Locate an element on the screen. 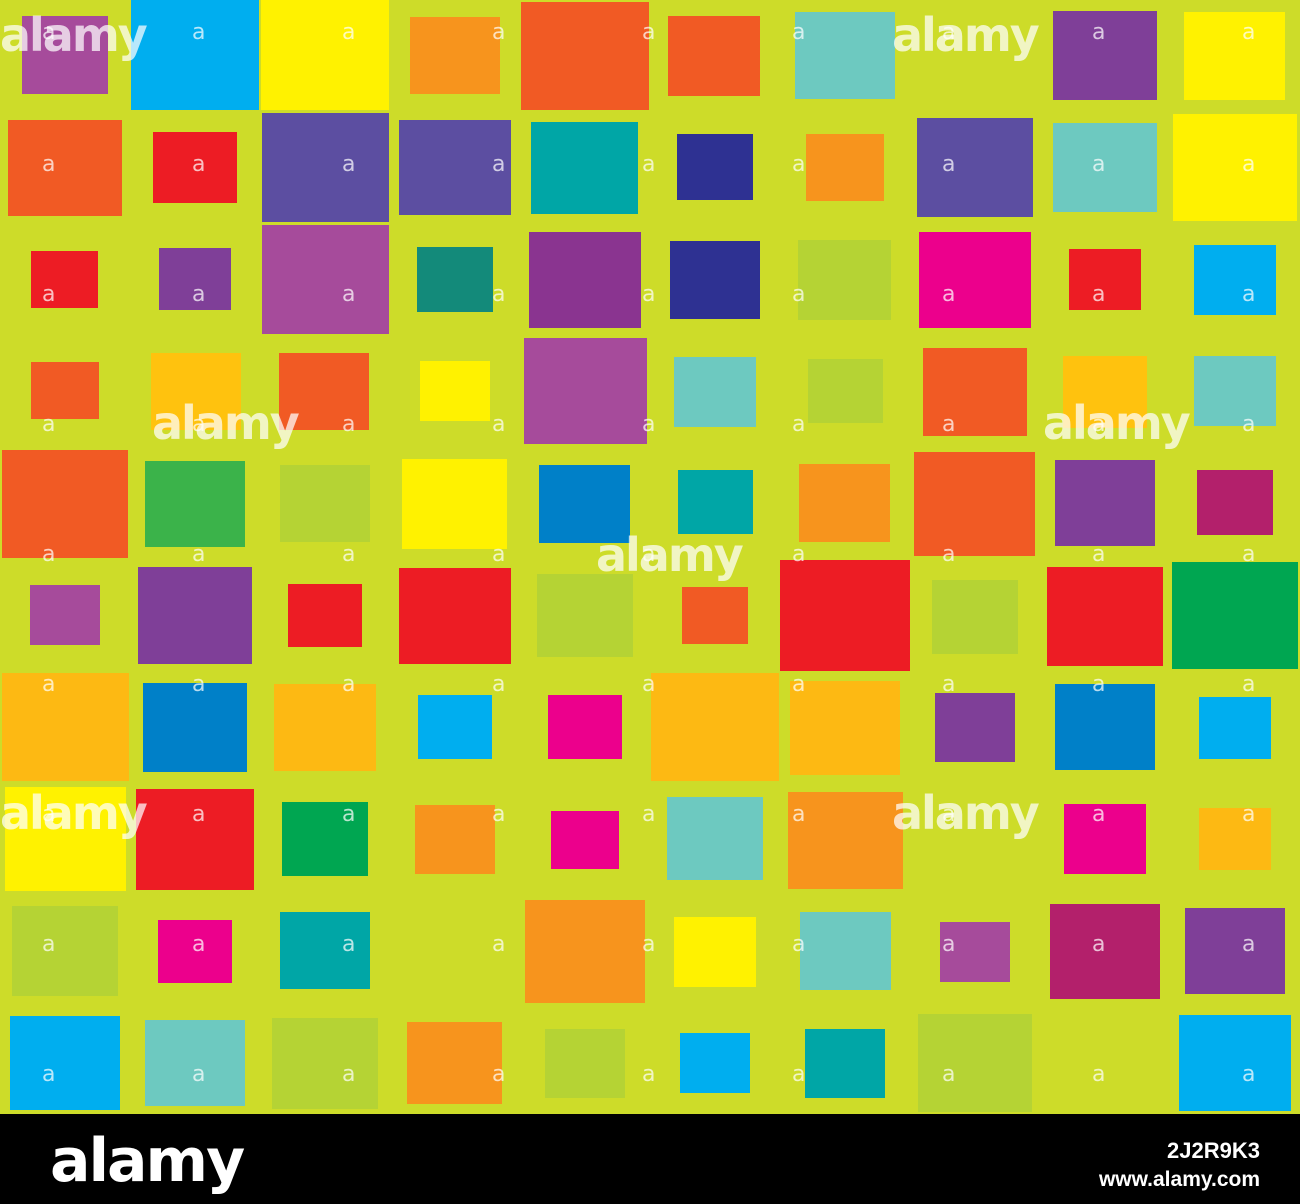  brand-logo: alamy is located at coordinates (147, 1161).